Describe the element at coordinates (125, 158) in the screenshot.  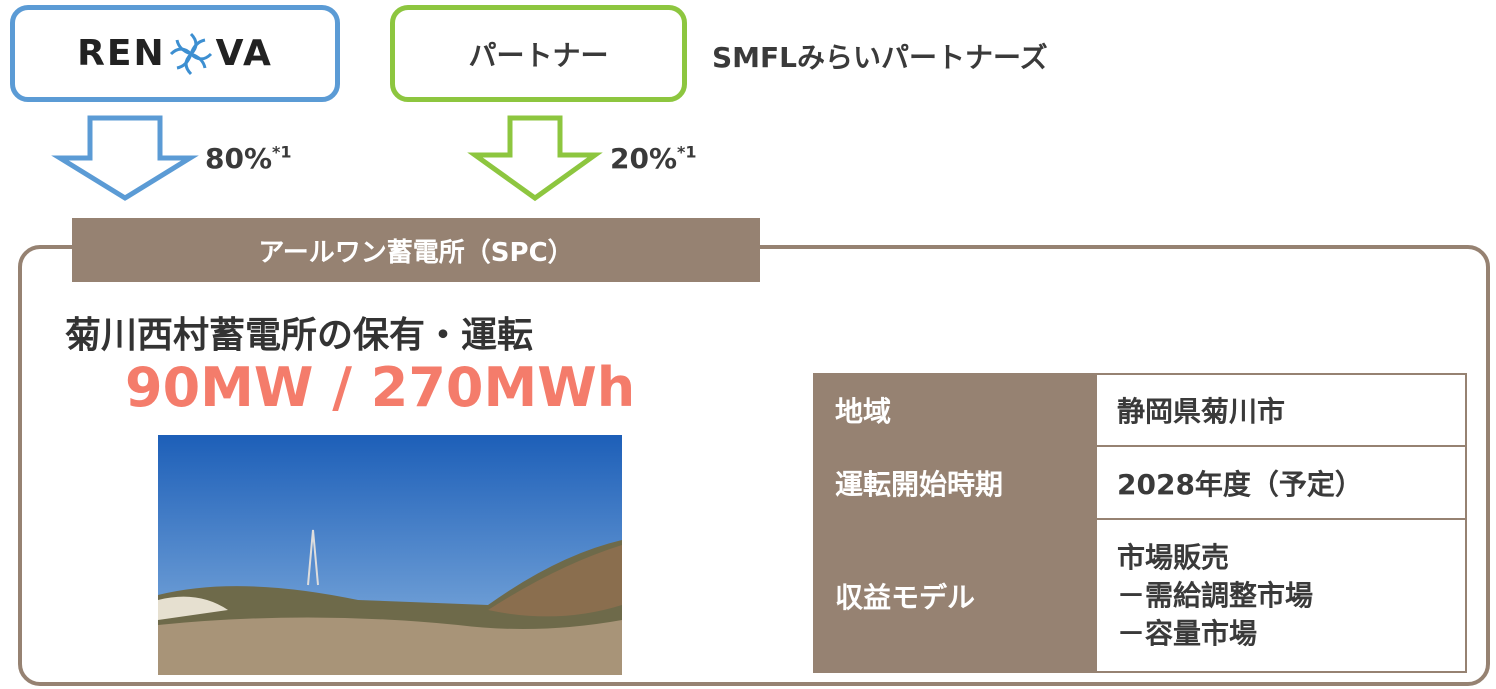
I see `arrow-renova` at that location.